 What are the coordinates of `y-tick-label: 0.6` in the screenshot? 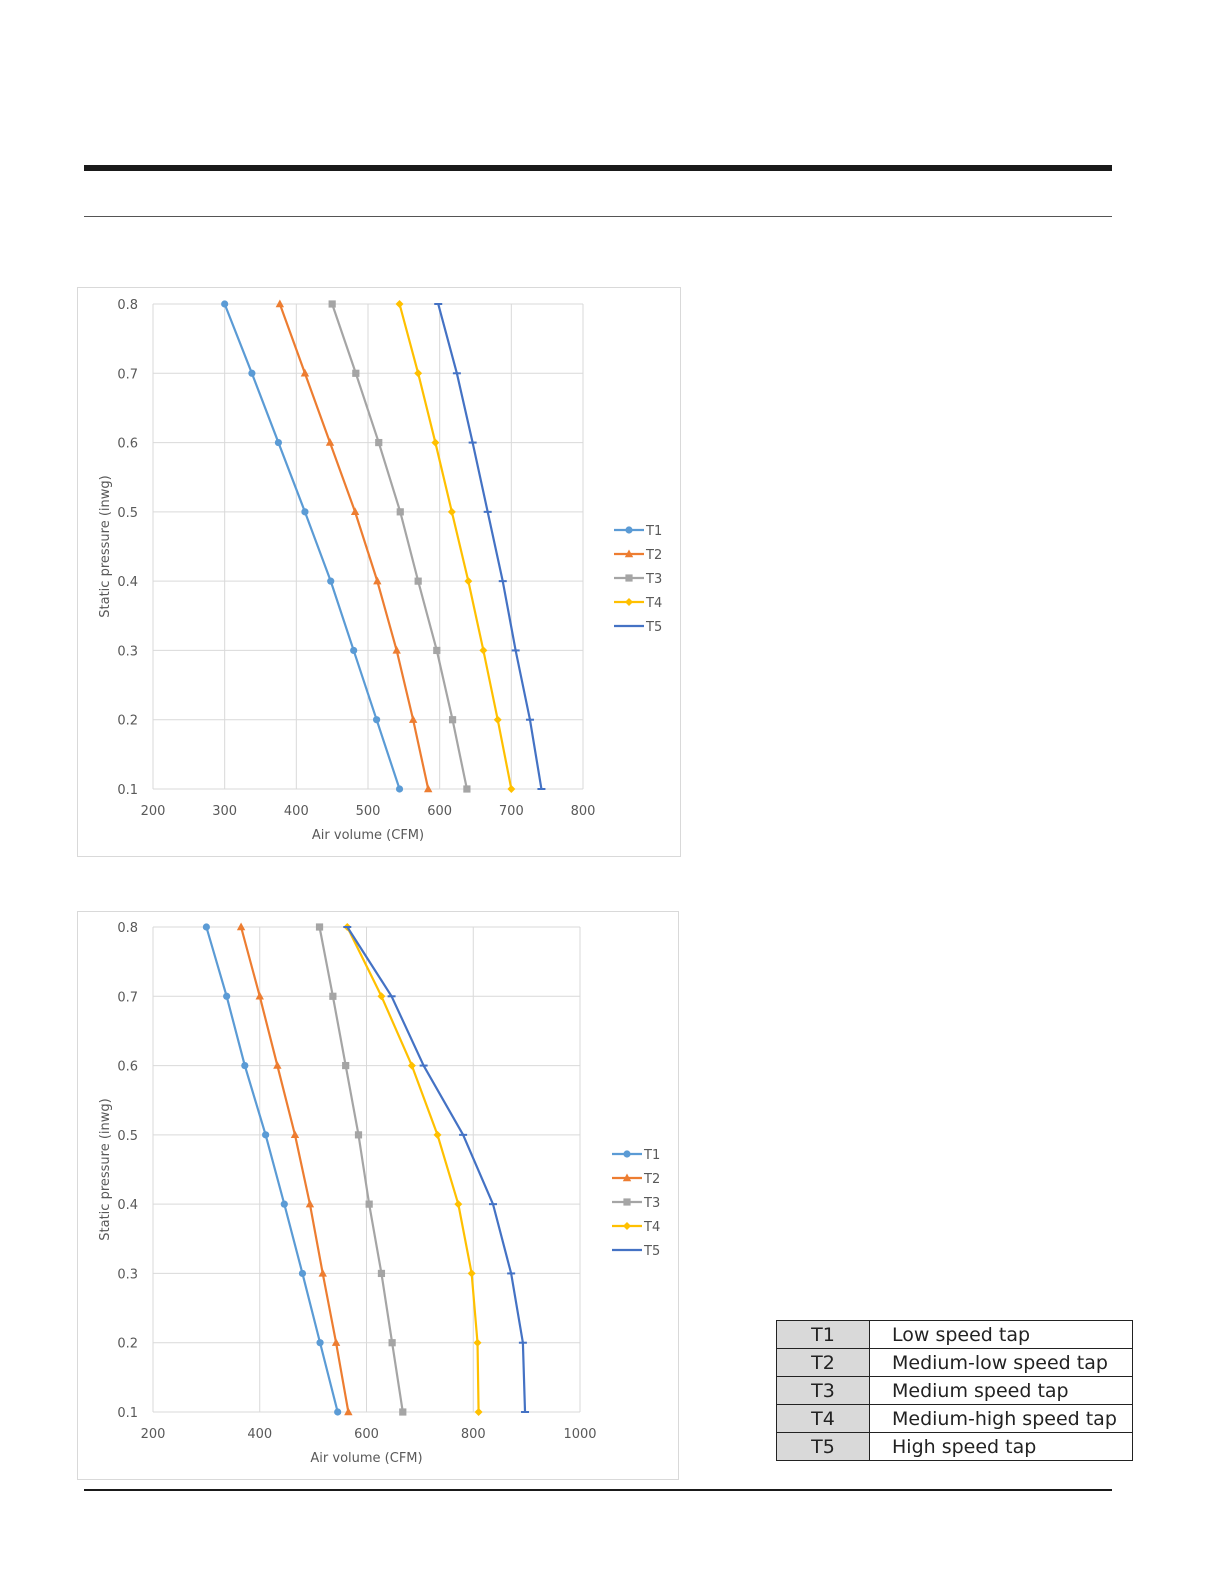 It's located at (127, 444).